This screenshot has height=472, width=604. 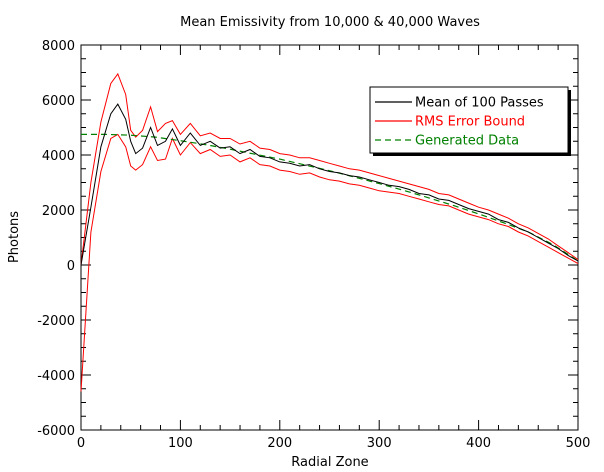 What do you see at coordinates (71, 266) in the screenshot?
I see `y-tick-label: 0` at bounding box center [71, 266].